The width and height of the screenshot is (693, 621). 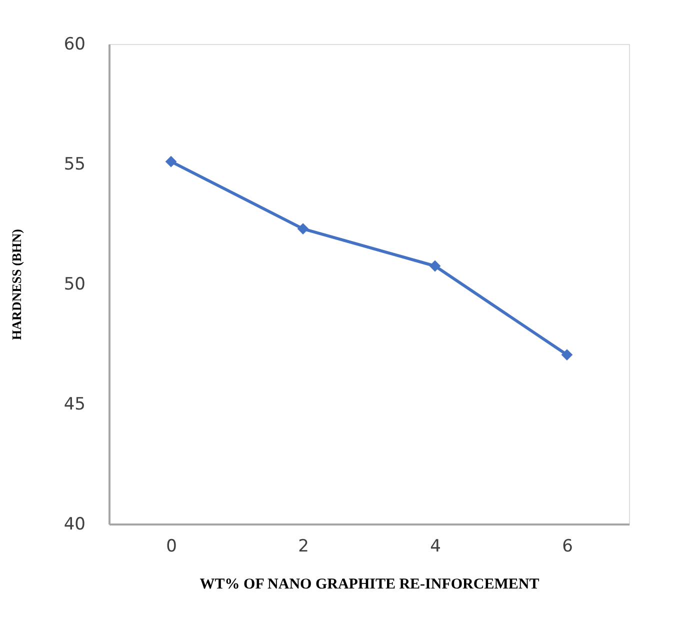 What do you see at coordinates (75, 164) in the screenshot?
I see `y-tick-label: 55` at bounding box center [75, 164].